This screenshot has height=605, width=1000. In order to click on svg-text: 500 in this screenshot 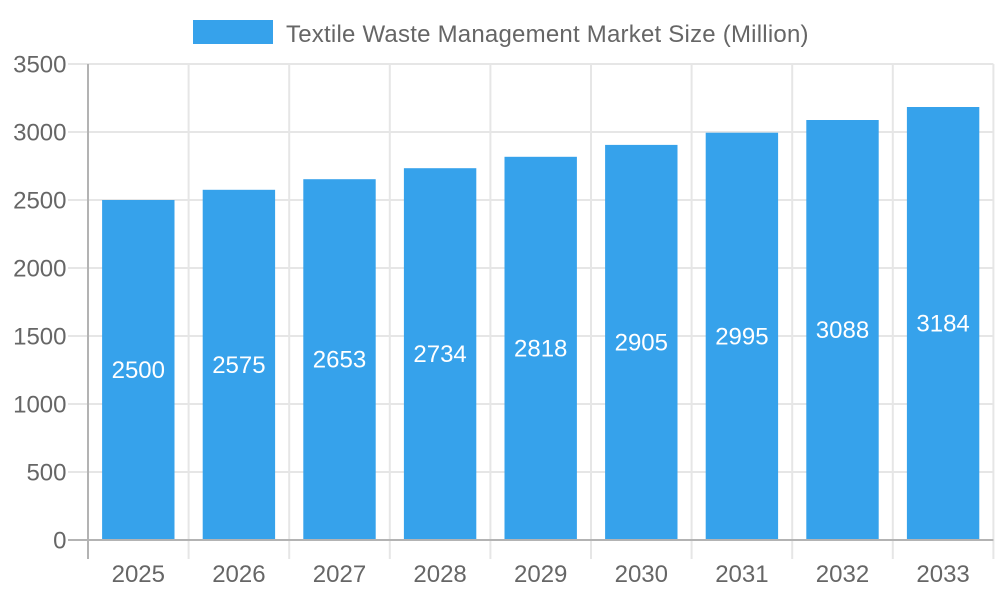, I will do `click(46, 473)`.